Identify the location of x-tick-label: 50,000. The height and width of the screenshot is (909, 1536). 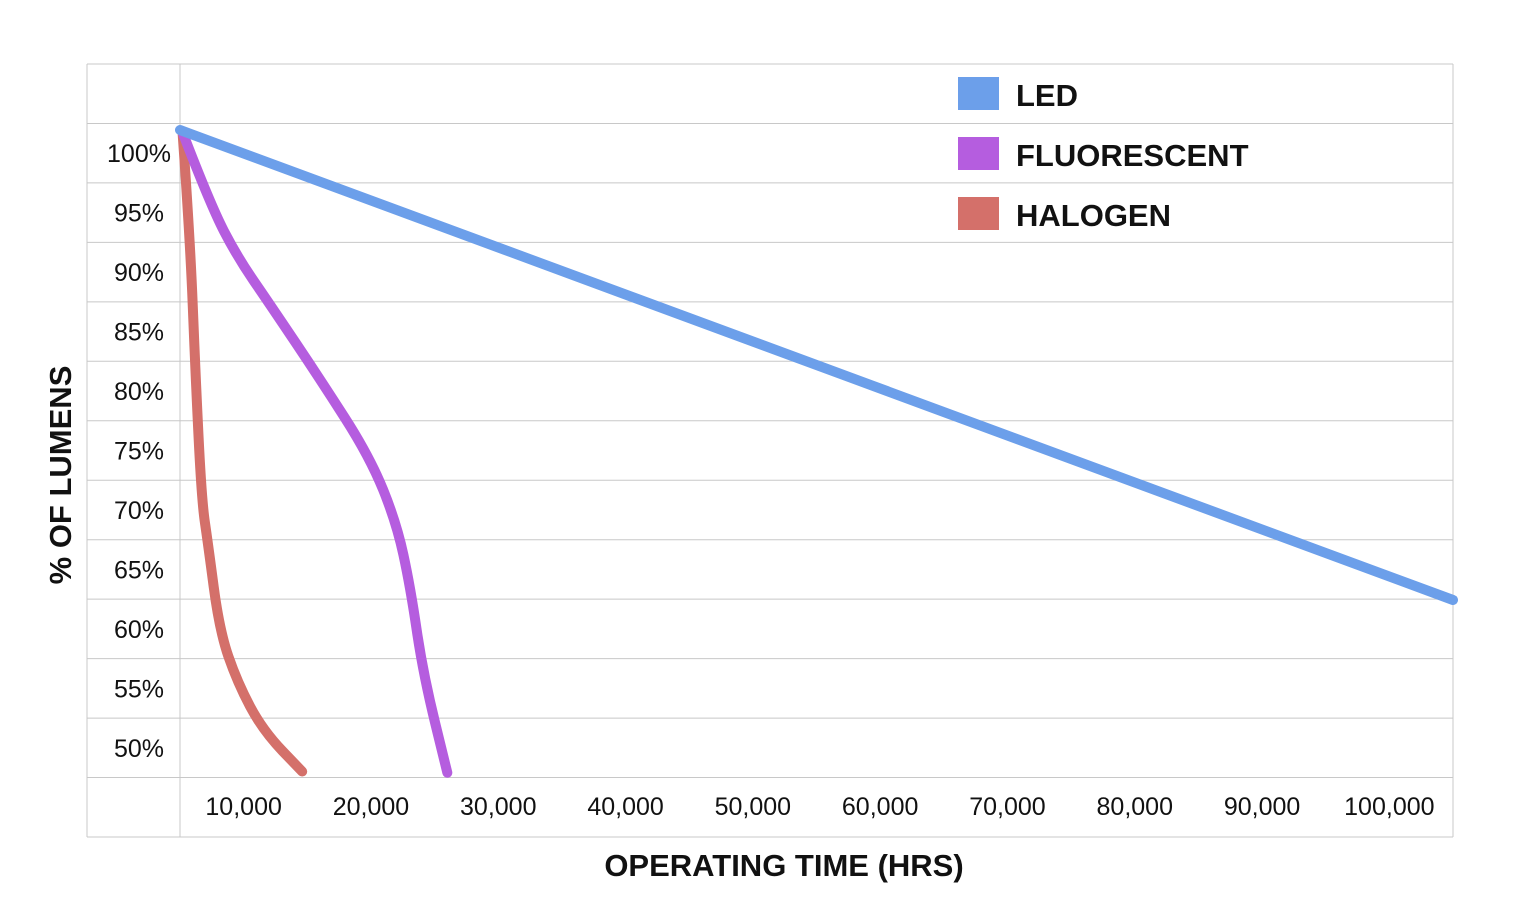
(753, 807).